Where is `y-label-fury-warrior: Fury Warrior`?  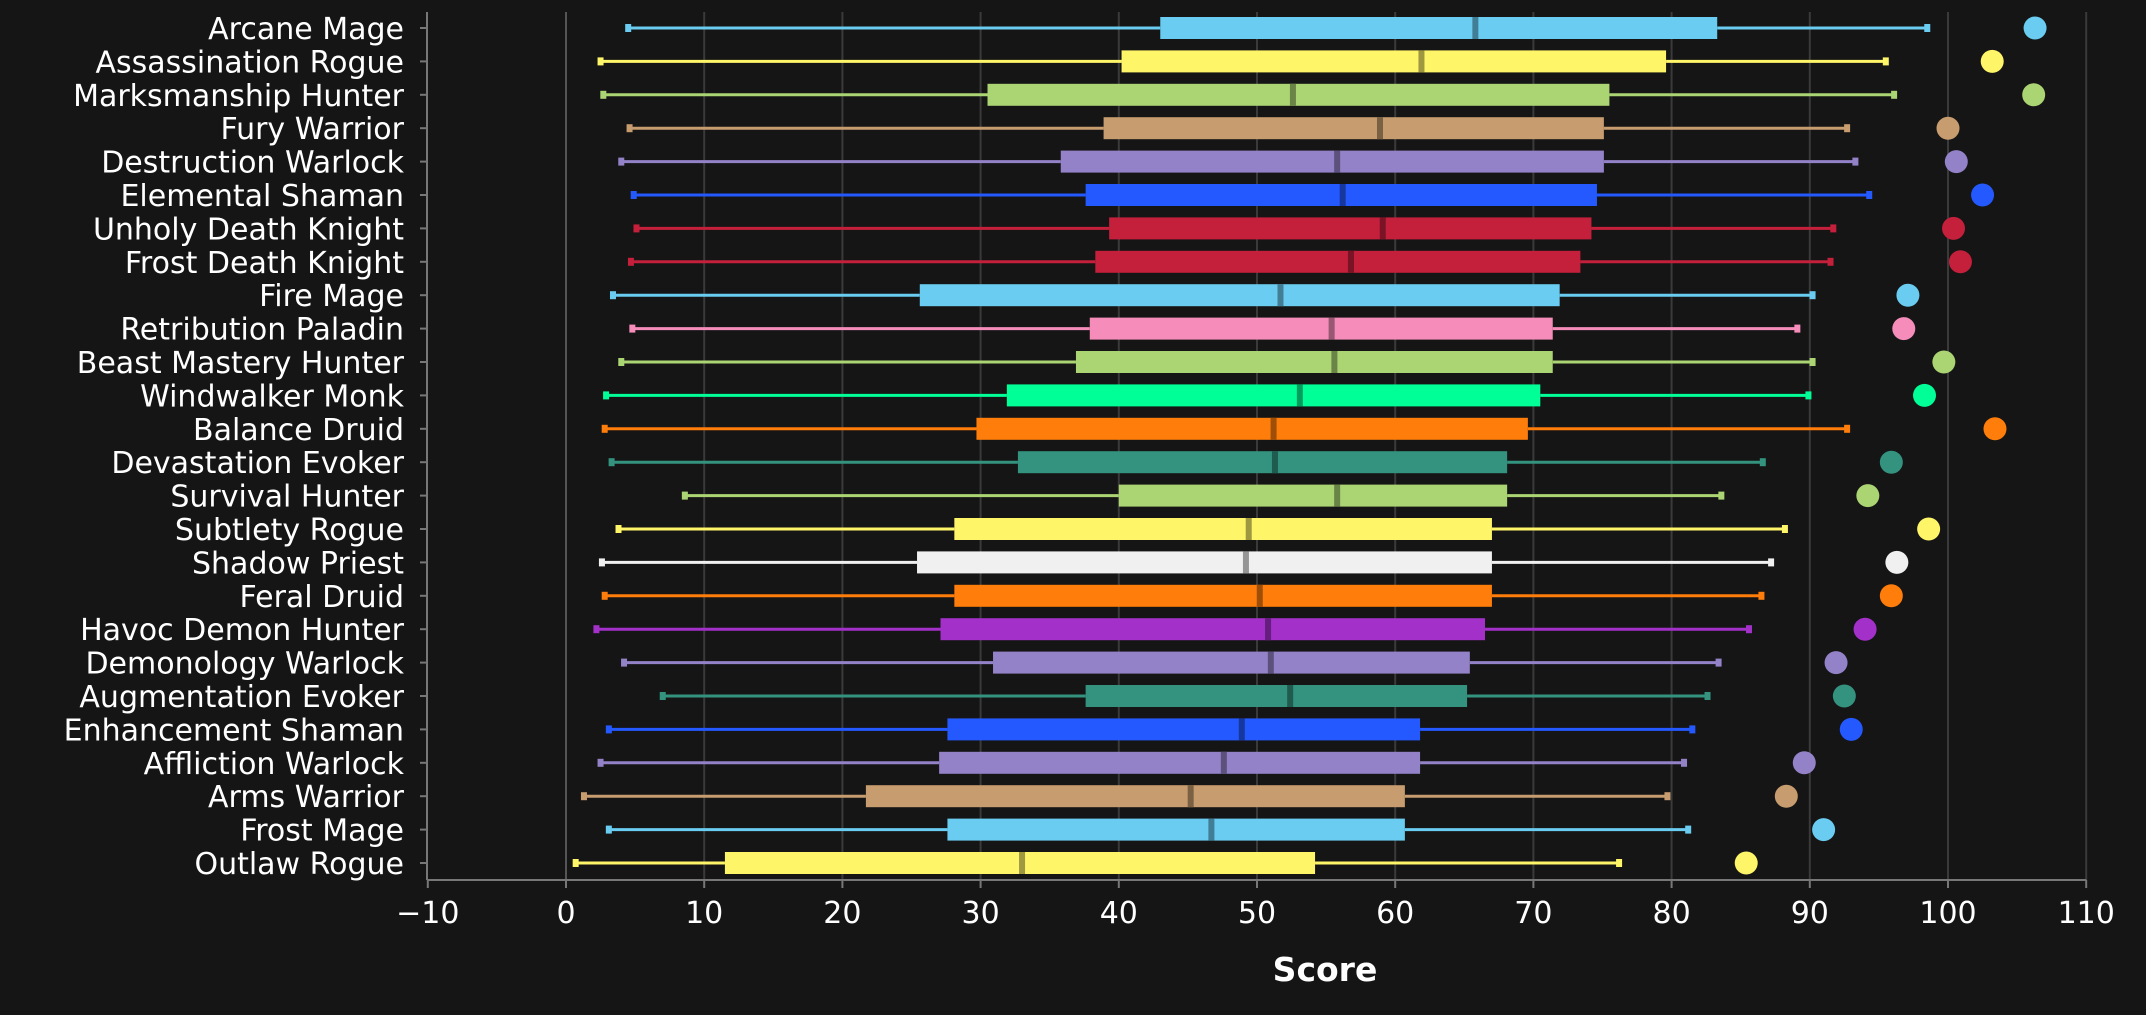 y-label-fury-warrior: Fury Warrior is located at coordinates (312, 129).